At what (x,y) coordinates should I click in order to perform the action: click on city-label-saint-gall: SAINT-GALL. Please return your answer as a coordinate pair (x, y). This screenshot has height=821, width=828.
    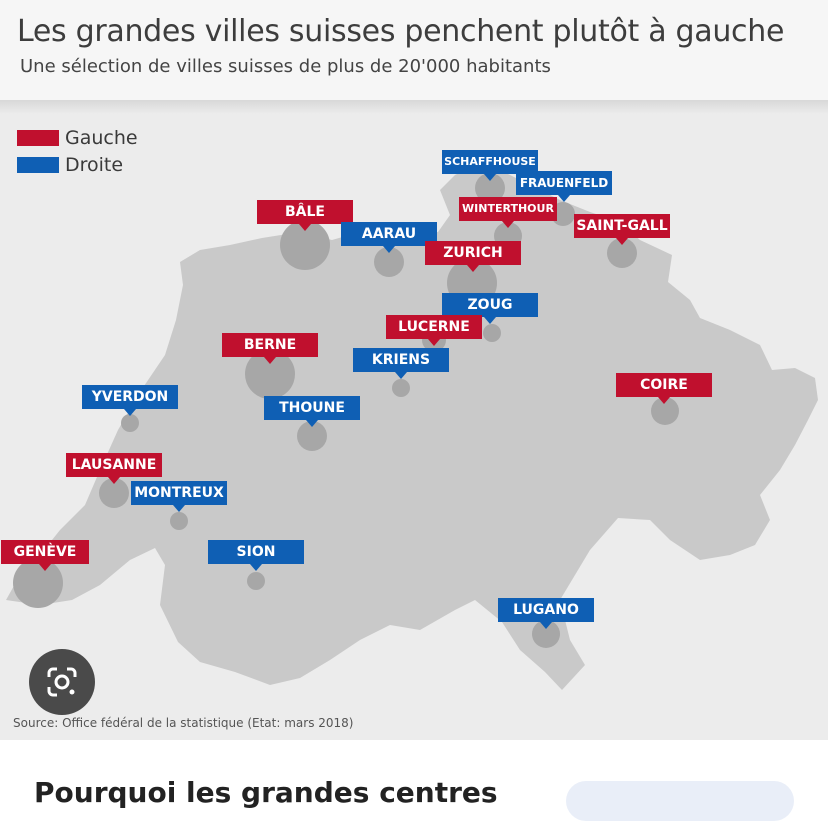
    Looking at the image, I should click on (622, 229).